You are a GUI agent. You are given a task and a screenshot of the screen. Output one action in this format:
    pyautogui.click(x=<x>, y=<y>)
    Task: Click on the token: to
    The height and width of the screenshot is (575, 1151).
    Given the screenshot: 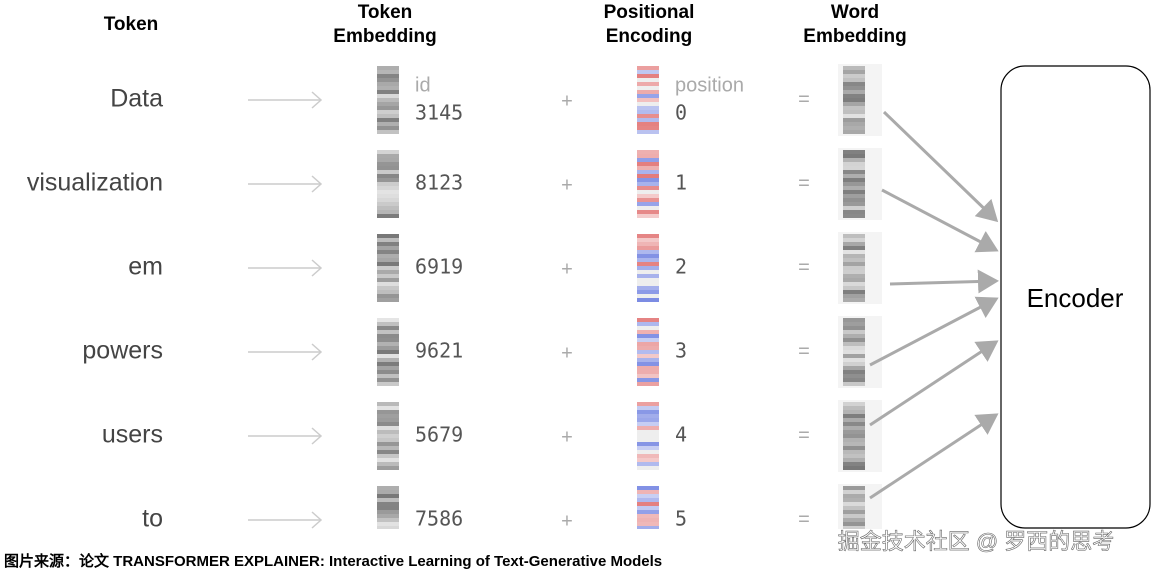 What is the action you would take?
    pyautogui.click(x=152, y=519)
    